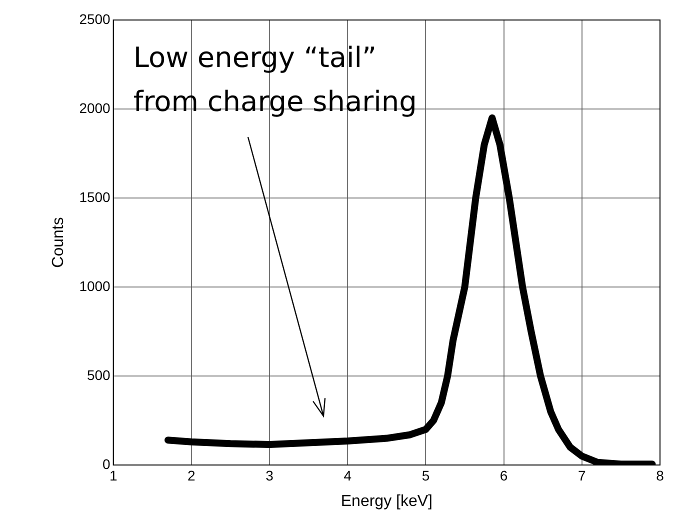 Image resolution: width=678 pixels, height=527 pixels. What do you see at coordinates (106, 464) in the screenshot?
I see `y-tick-label: 0` at bounding box center [106, 464].